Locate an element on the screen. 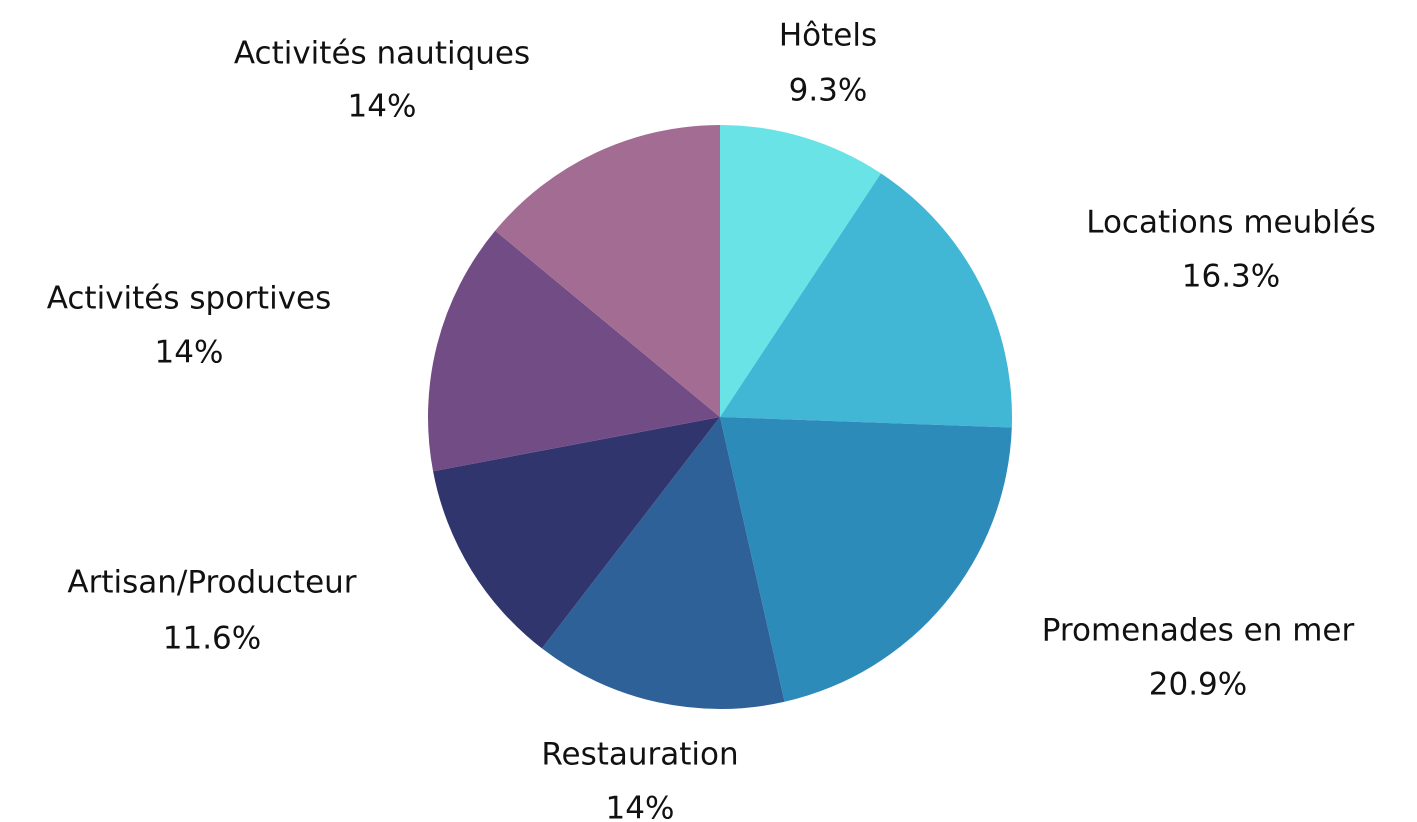 The image size is (1417, 822). slice-value-label: 9.3% is located at coordinates (828, 91).